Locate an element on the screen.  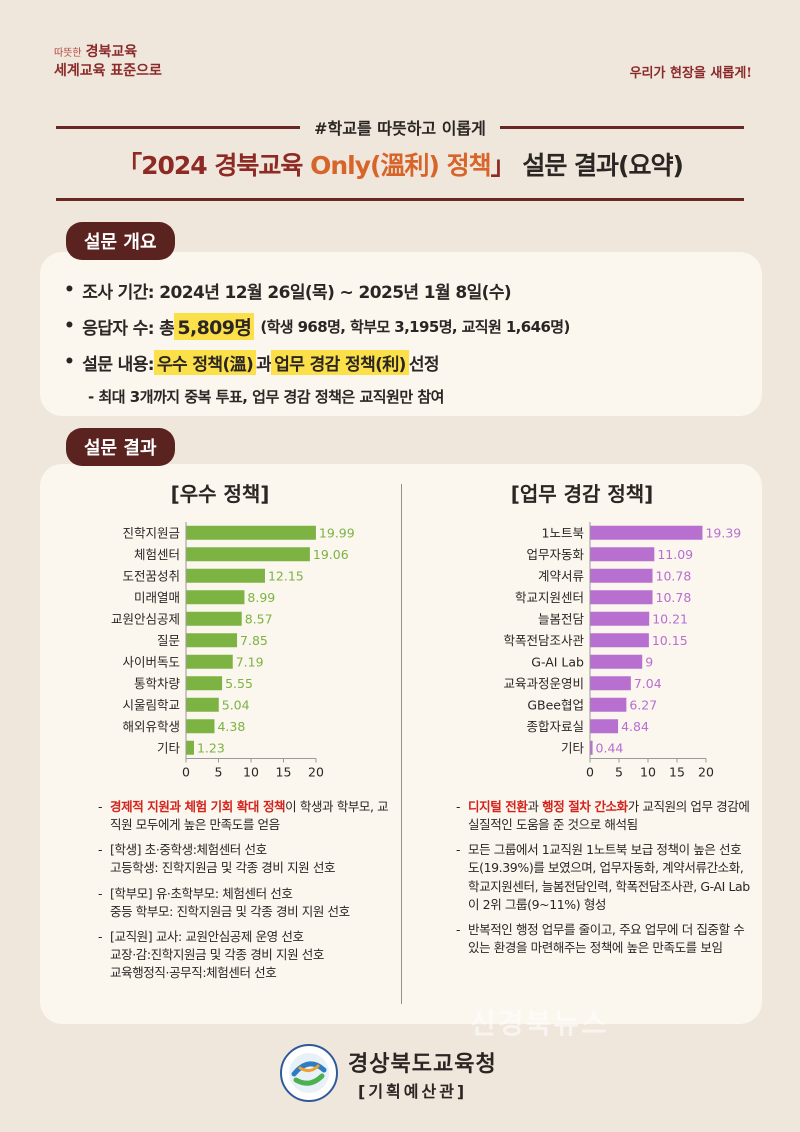
respondents-total: 5,809명 is located at coordinates (214, 326).